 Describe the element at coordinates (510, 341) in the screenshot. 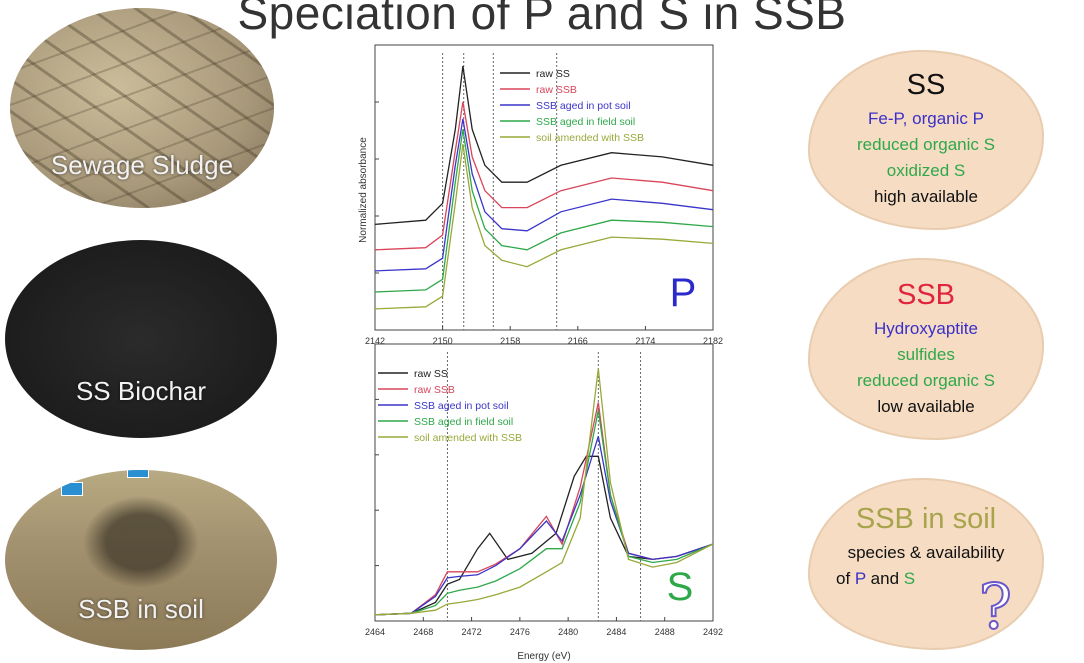

I see `p-x-tick-label: 2158` at that location.